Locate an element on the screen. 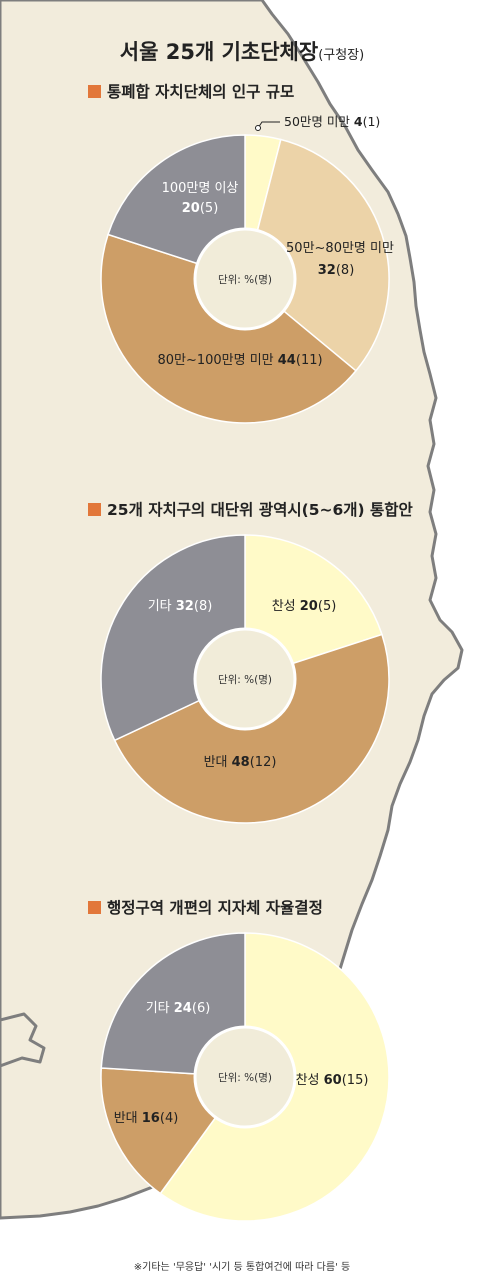  data-value-100만명-이상: 20(5) is located at coordinates (200, 208).